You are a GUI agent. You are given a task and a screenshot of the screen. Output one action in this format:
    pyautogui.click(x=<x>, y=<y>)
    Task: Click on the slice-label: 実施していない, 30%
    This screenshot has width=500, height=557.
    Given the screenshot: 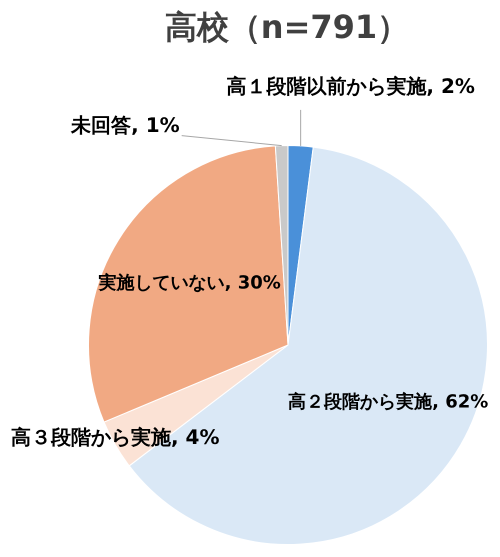 What is the action you would take?
    pyautogui.click(x=189, y=283)
    